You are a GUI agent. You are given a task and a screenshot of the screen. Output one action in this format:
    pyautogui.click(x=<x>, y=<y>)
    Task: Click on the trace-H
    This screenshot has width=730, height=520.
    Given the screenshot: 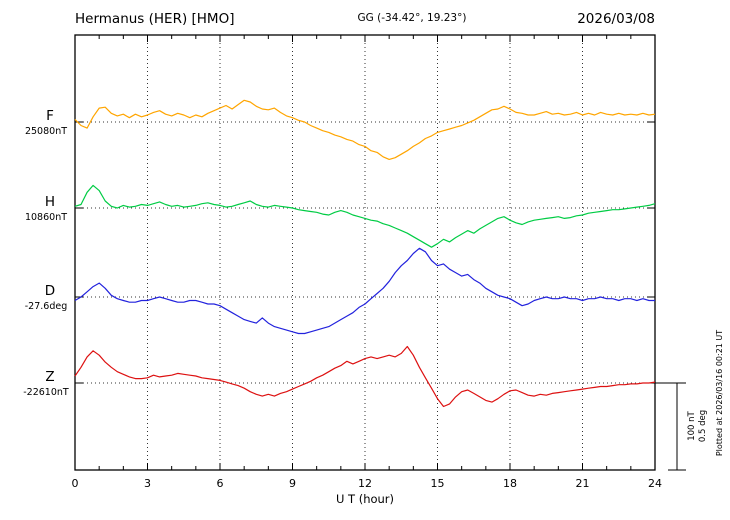 What is the action you would take?
    pyautogui.click(x=365, y=216)
    